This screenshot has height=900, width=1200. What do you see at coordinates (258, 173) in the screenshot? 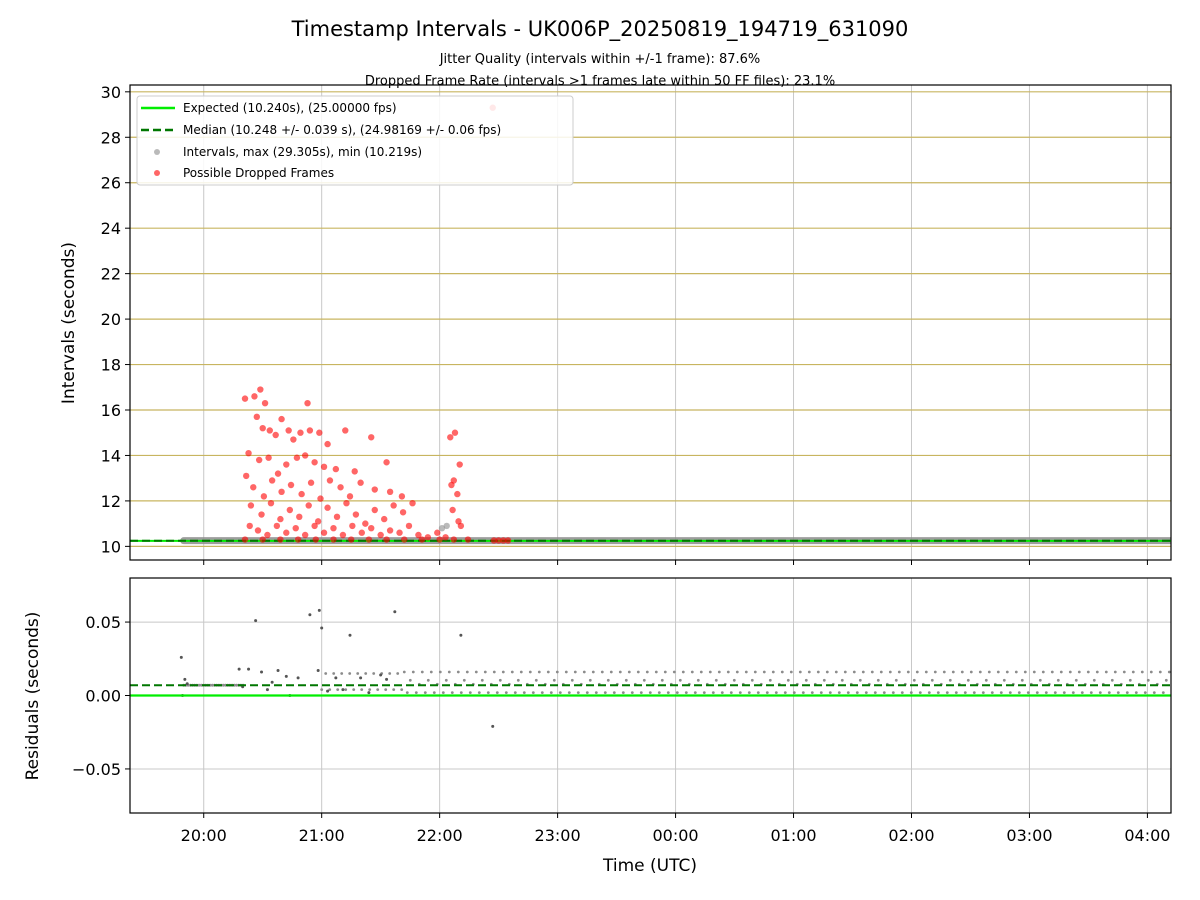
I see `legend-dropped-label: Possible Dropped Frames` at bounding box center [258, 173].